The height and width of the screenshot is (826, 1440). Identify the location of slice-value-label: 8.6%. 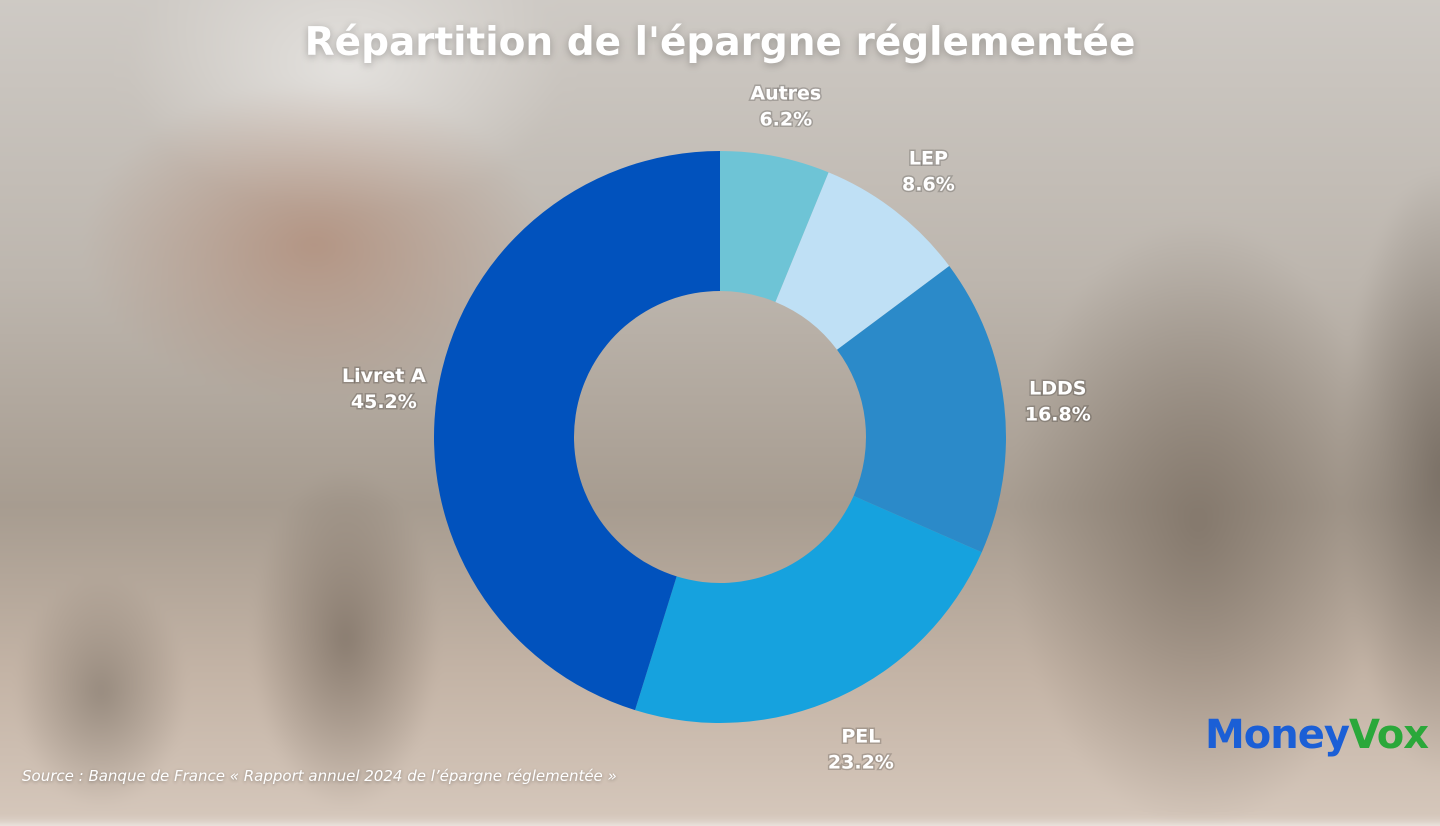
(928, 184).